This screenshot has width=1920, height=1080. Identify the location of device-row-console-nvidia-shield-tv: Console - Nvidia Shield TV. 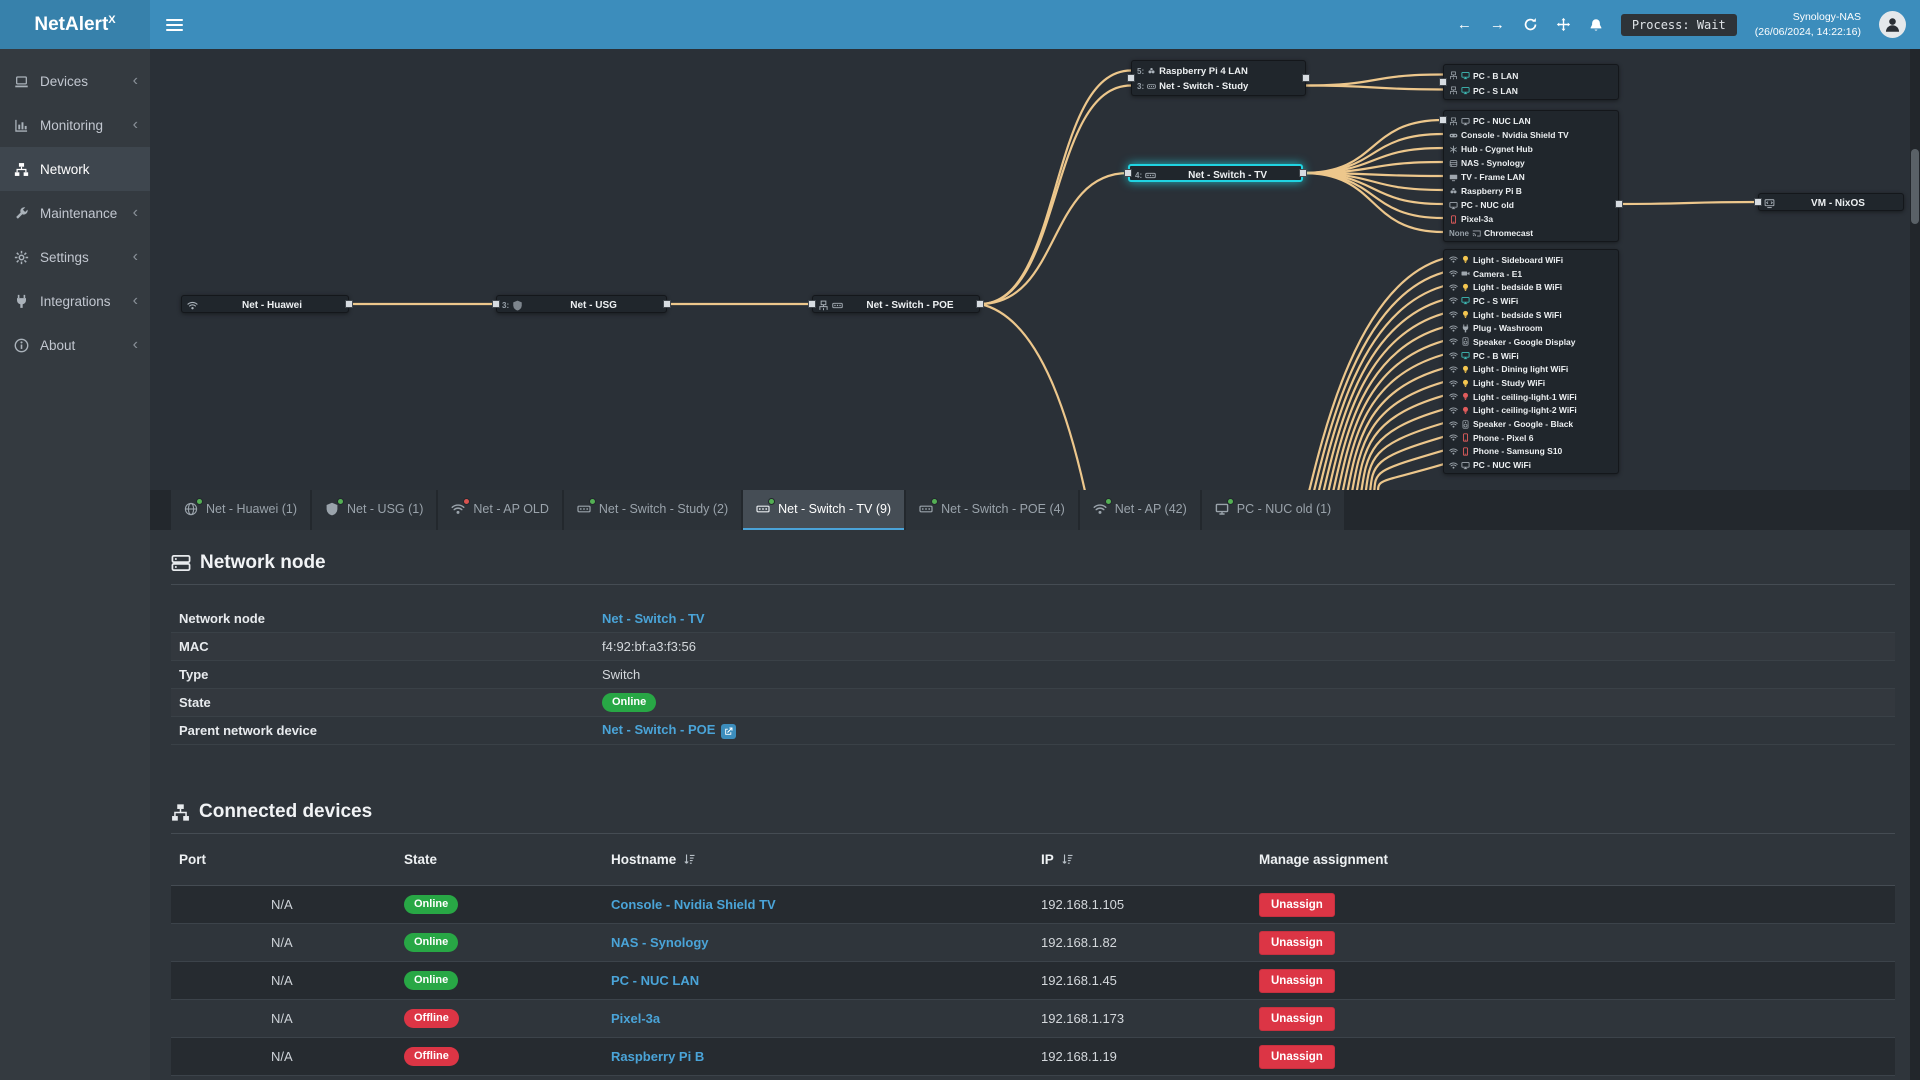
(1531, 135).